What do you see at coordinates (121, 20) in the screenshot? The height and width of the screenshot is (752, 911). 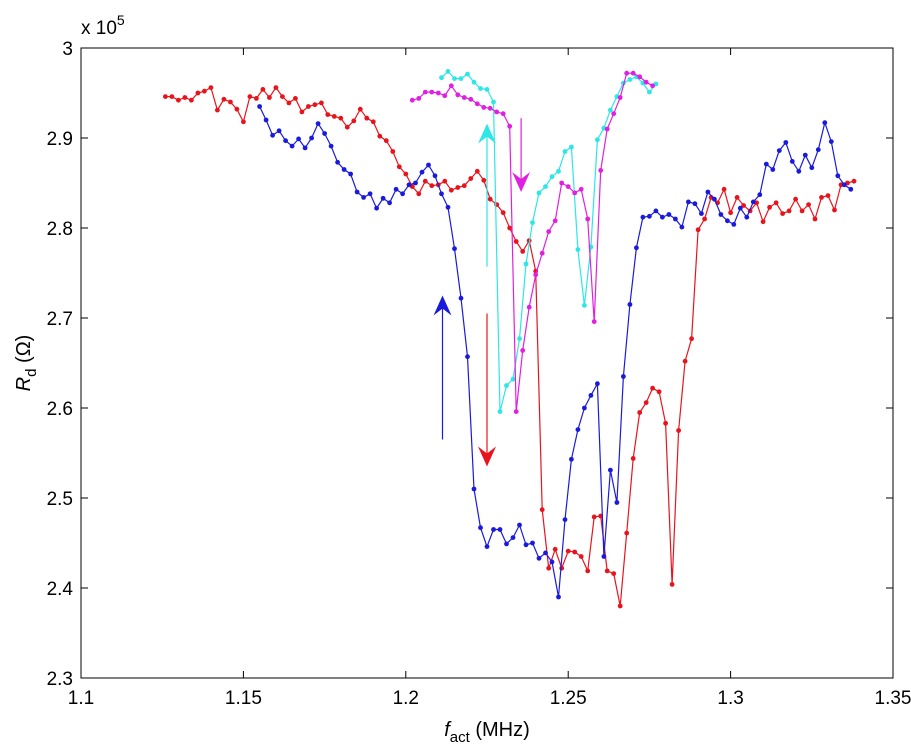 I see `y-multiplier-exp: 5` at bounding box center [121, 20].